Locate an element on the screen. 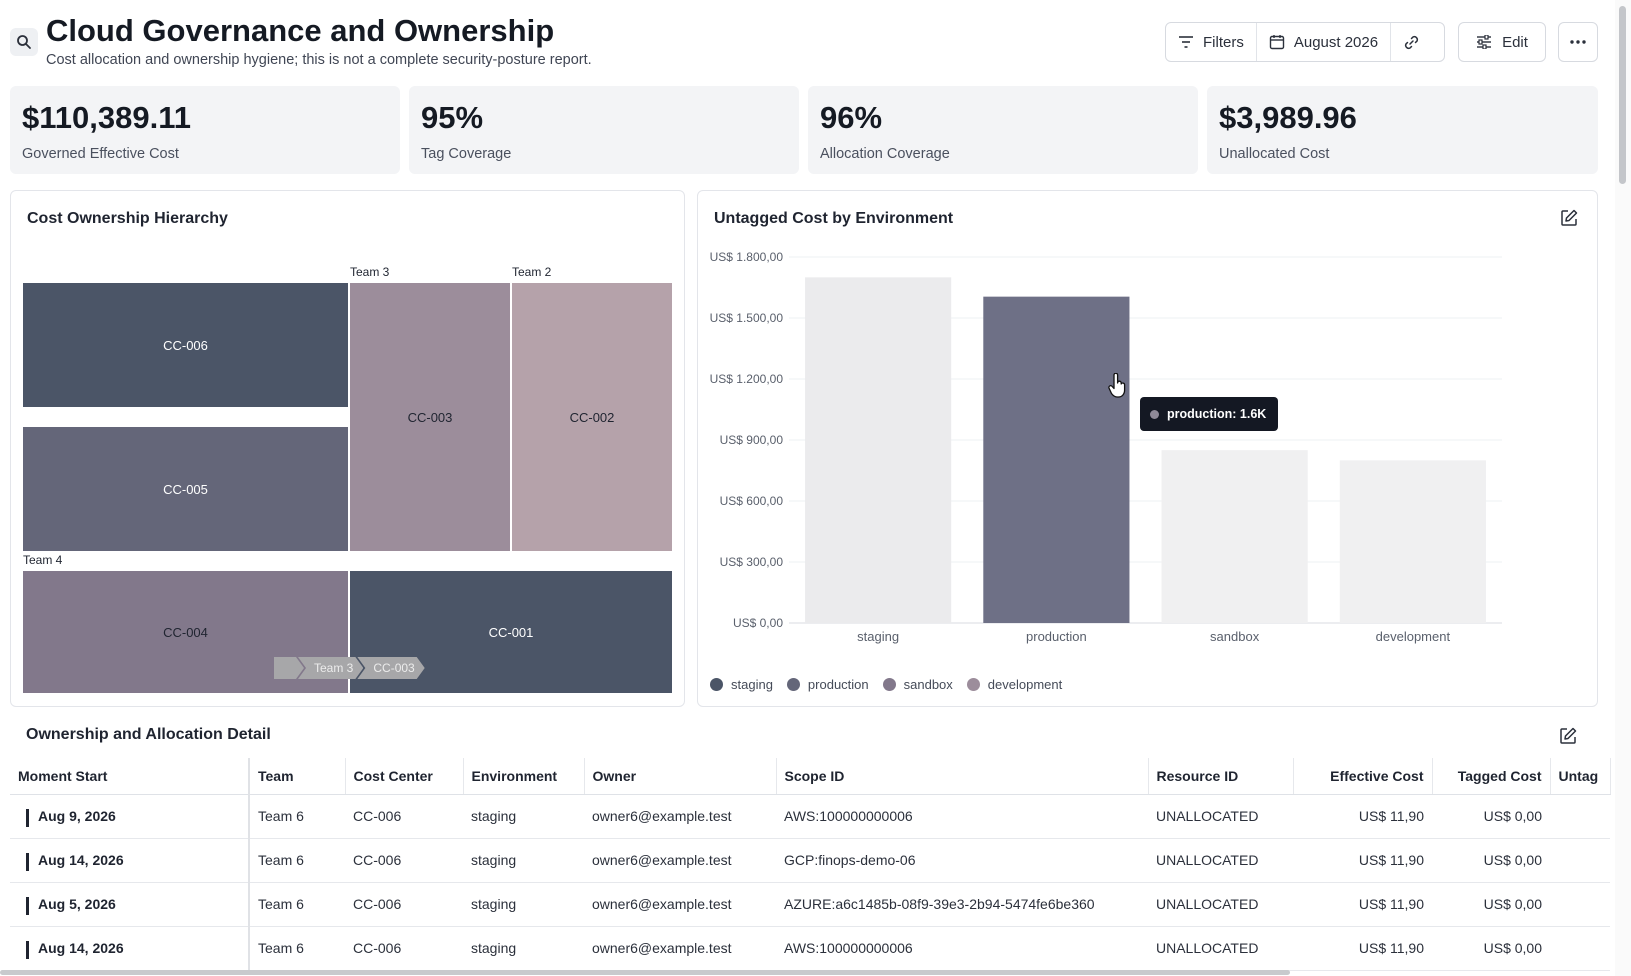 This screenshot has height=976, width=1631. column-header: Scope ID is located at coordinates (962, 776).